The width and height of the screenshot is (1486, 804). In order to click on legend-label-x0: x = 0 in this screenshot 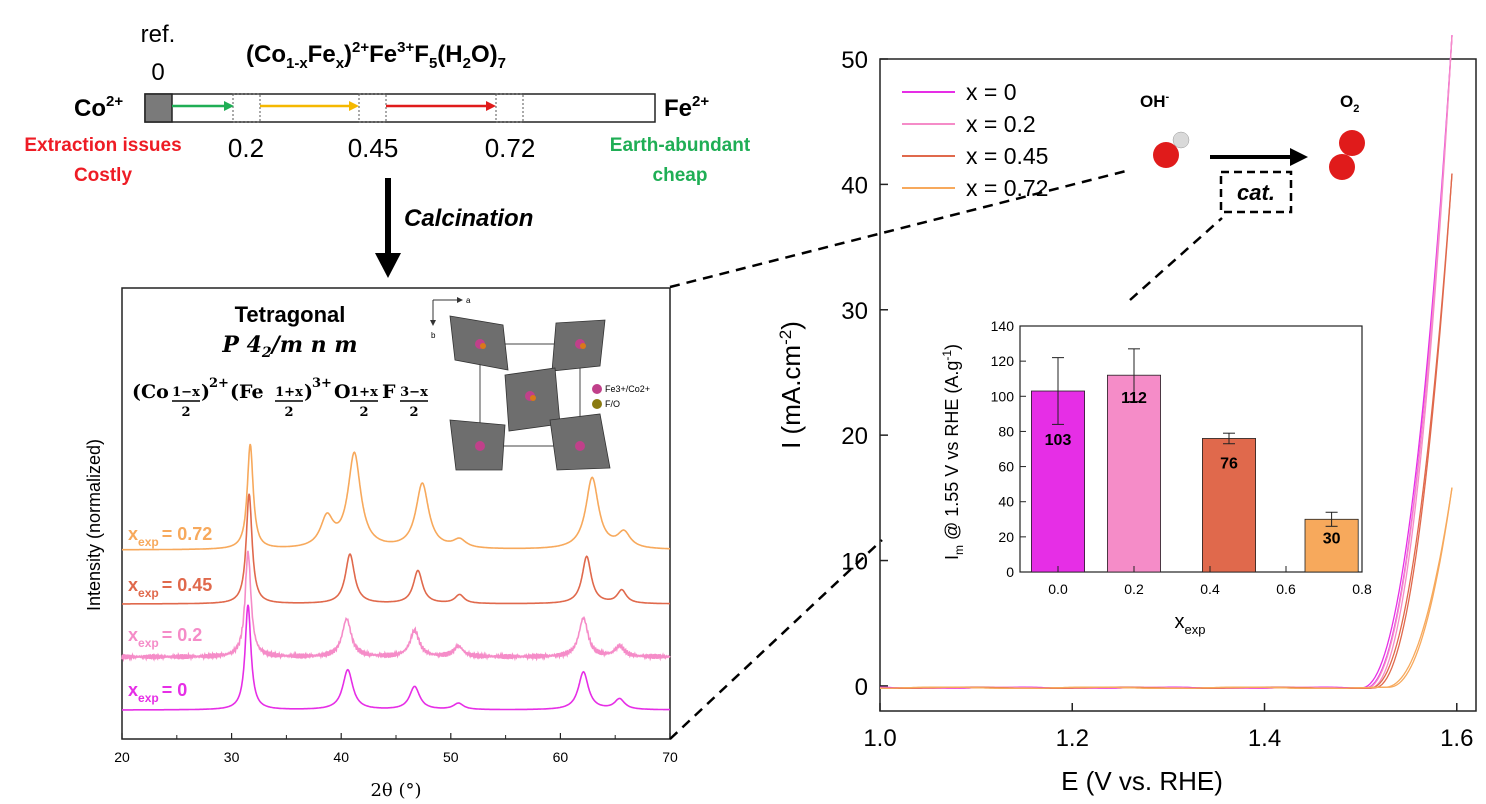, I will do `click(991, 92)`.